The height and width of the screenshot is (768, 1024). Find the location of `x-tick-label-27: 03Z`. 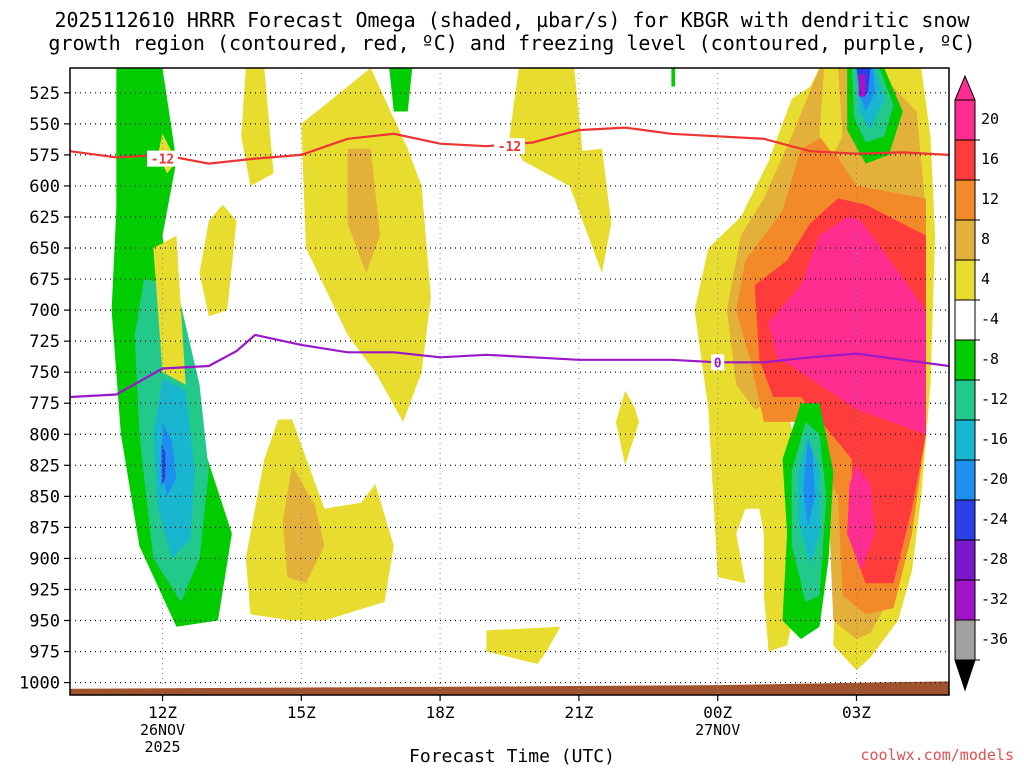

x-tick-label-27: 03Z is located at coordinates (856, 712).